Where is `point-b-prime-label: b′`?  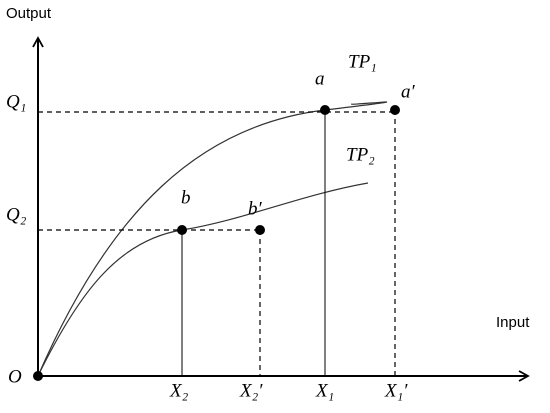 point-b-prime-label: b′ is located at coordinates (255, 208).